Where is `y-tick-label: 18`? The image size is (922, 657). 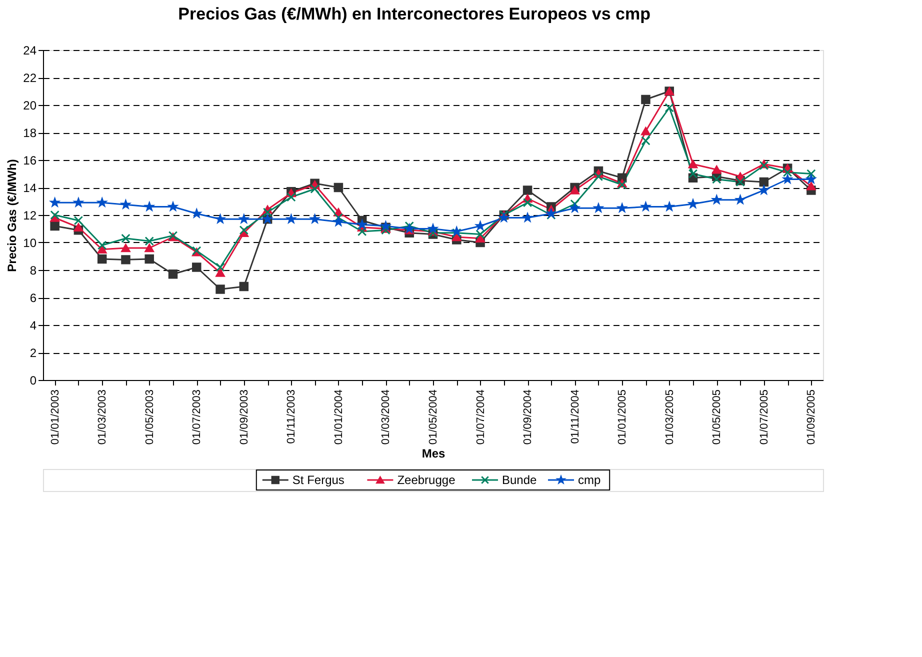 y-tick-label: 18 is located at coordinates (30, 133).